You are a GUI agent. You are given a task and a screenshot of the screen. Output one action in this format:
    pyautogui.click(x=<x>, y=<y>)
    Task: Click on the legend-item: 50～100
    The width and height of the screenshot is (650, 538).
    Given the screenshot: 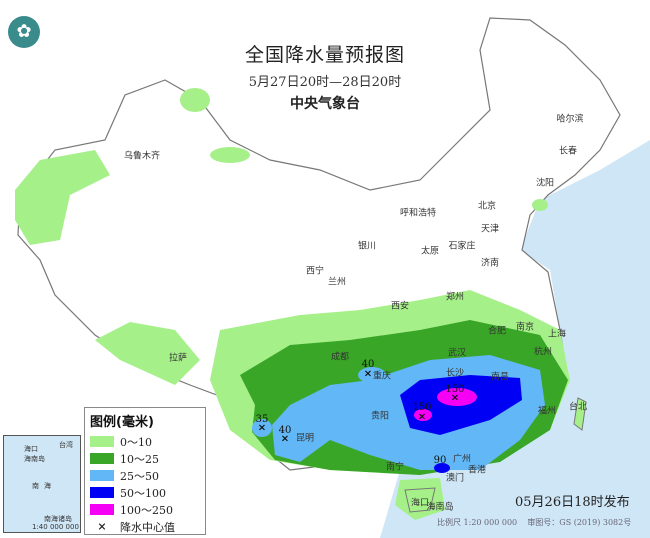 What is the action you would take?
    pyautogui.click(x=145, y=492)
    